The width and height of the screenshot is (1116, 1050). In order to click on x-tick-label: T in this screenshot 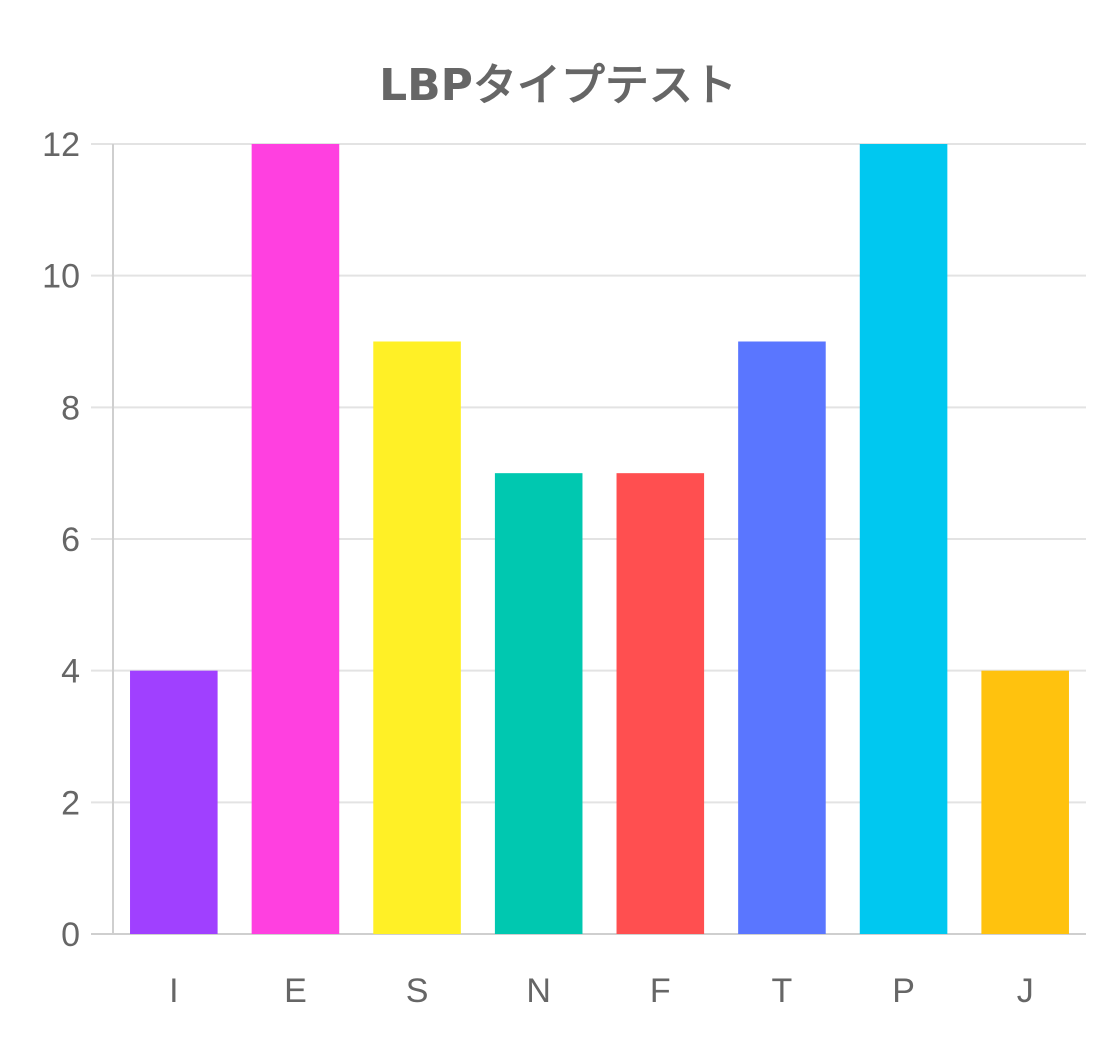, I will do `click(782, 991)`.